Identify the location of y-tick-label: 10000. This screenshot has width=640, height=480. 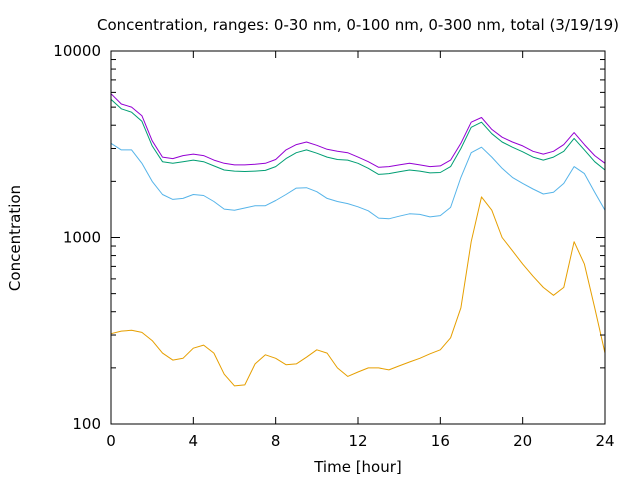
(77, 51).